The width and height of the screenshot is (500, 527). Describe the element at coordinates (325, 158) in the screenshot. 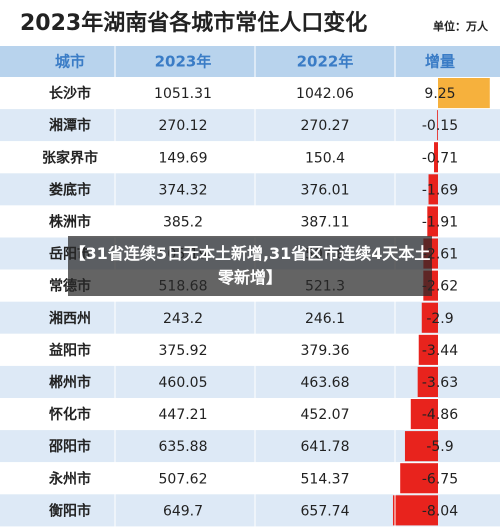

I see `cell-value: 150.4` at that location.